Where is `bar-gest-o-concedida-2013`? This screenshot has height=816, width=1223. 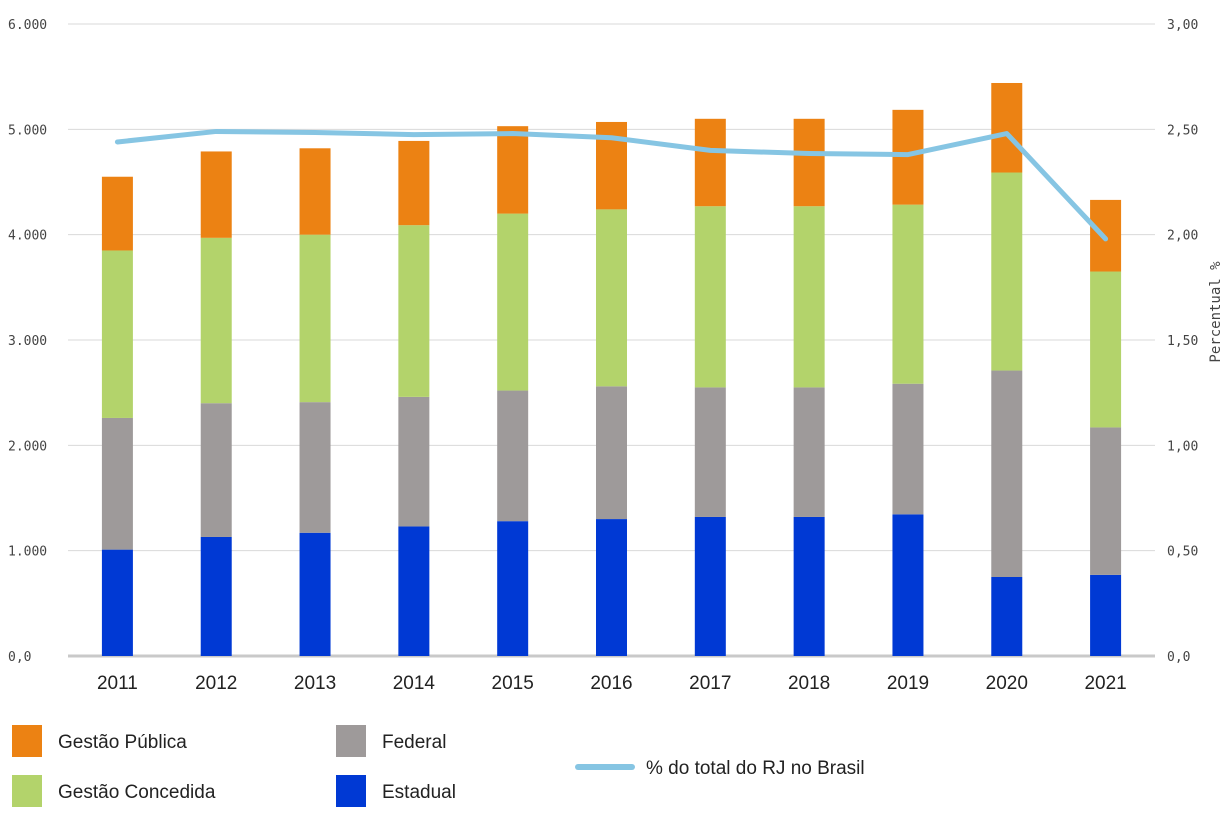
bar-gest-o-concedida-2013 is located at coordinates (315, 318).